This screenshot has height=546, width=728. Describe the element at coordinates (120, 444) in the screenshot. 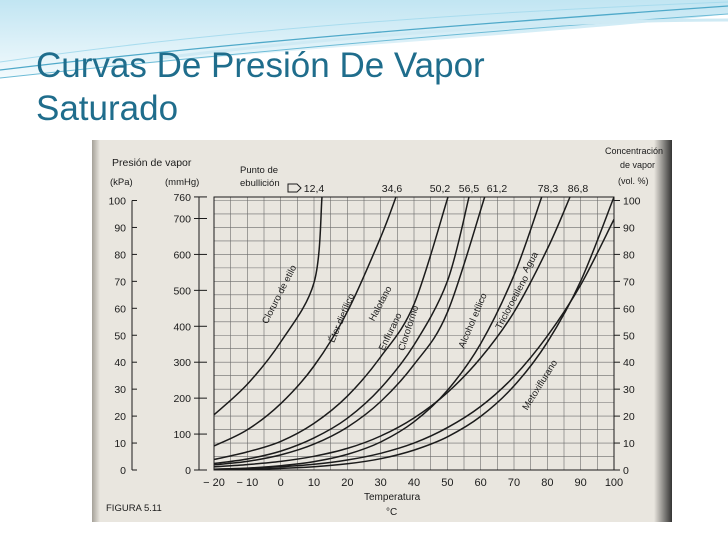

I see `kpa-tick-label: 10` at that location.